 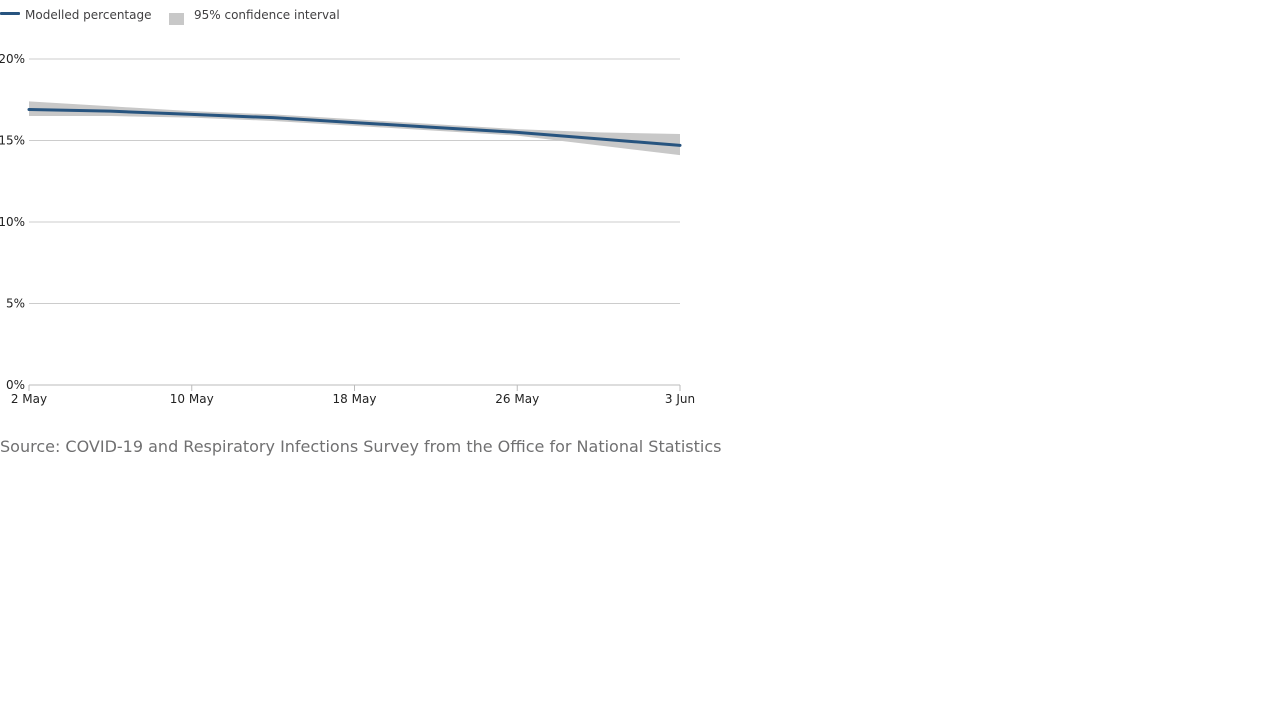 I want to click on x-tick-label: 26 May, so click(x=517, y=399).